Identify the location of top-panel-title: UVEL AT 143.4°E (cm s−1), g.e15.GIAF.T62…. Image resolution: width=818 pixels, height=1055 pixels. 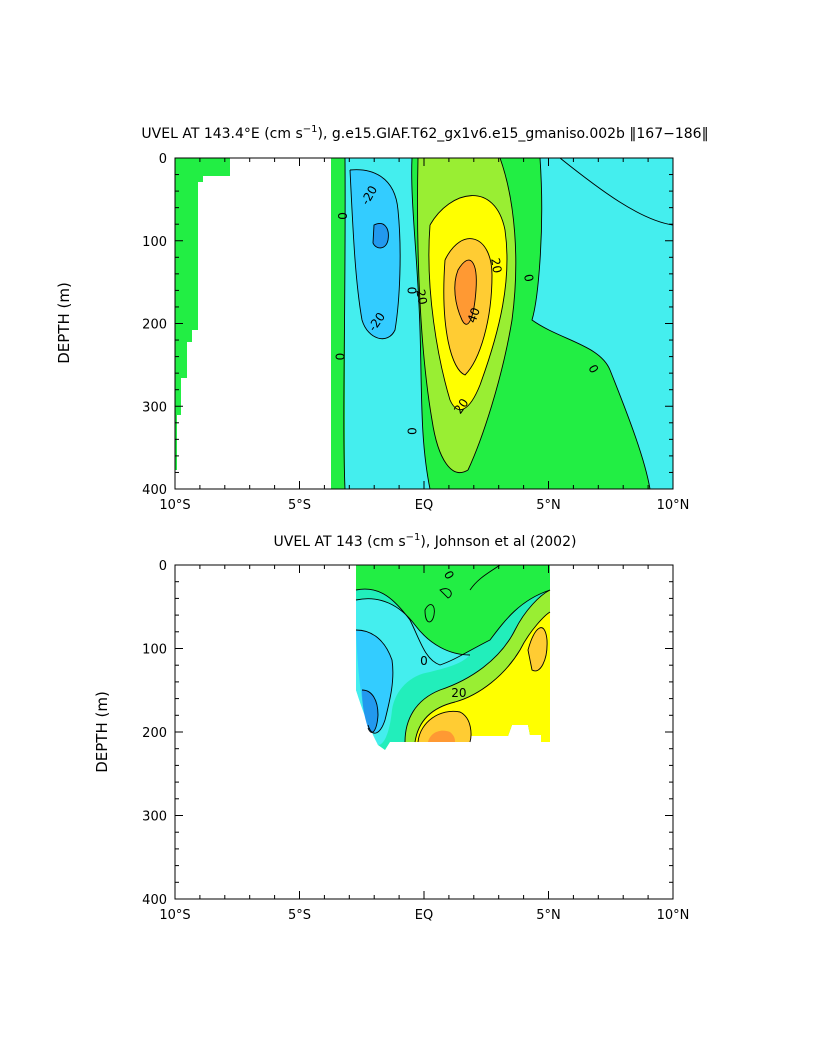
(424, 133).